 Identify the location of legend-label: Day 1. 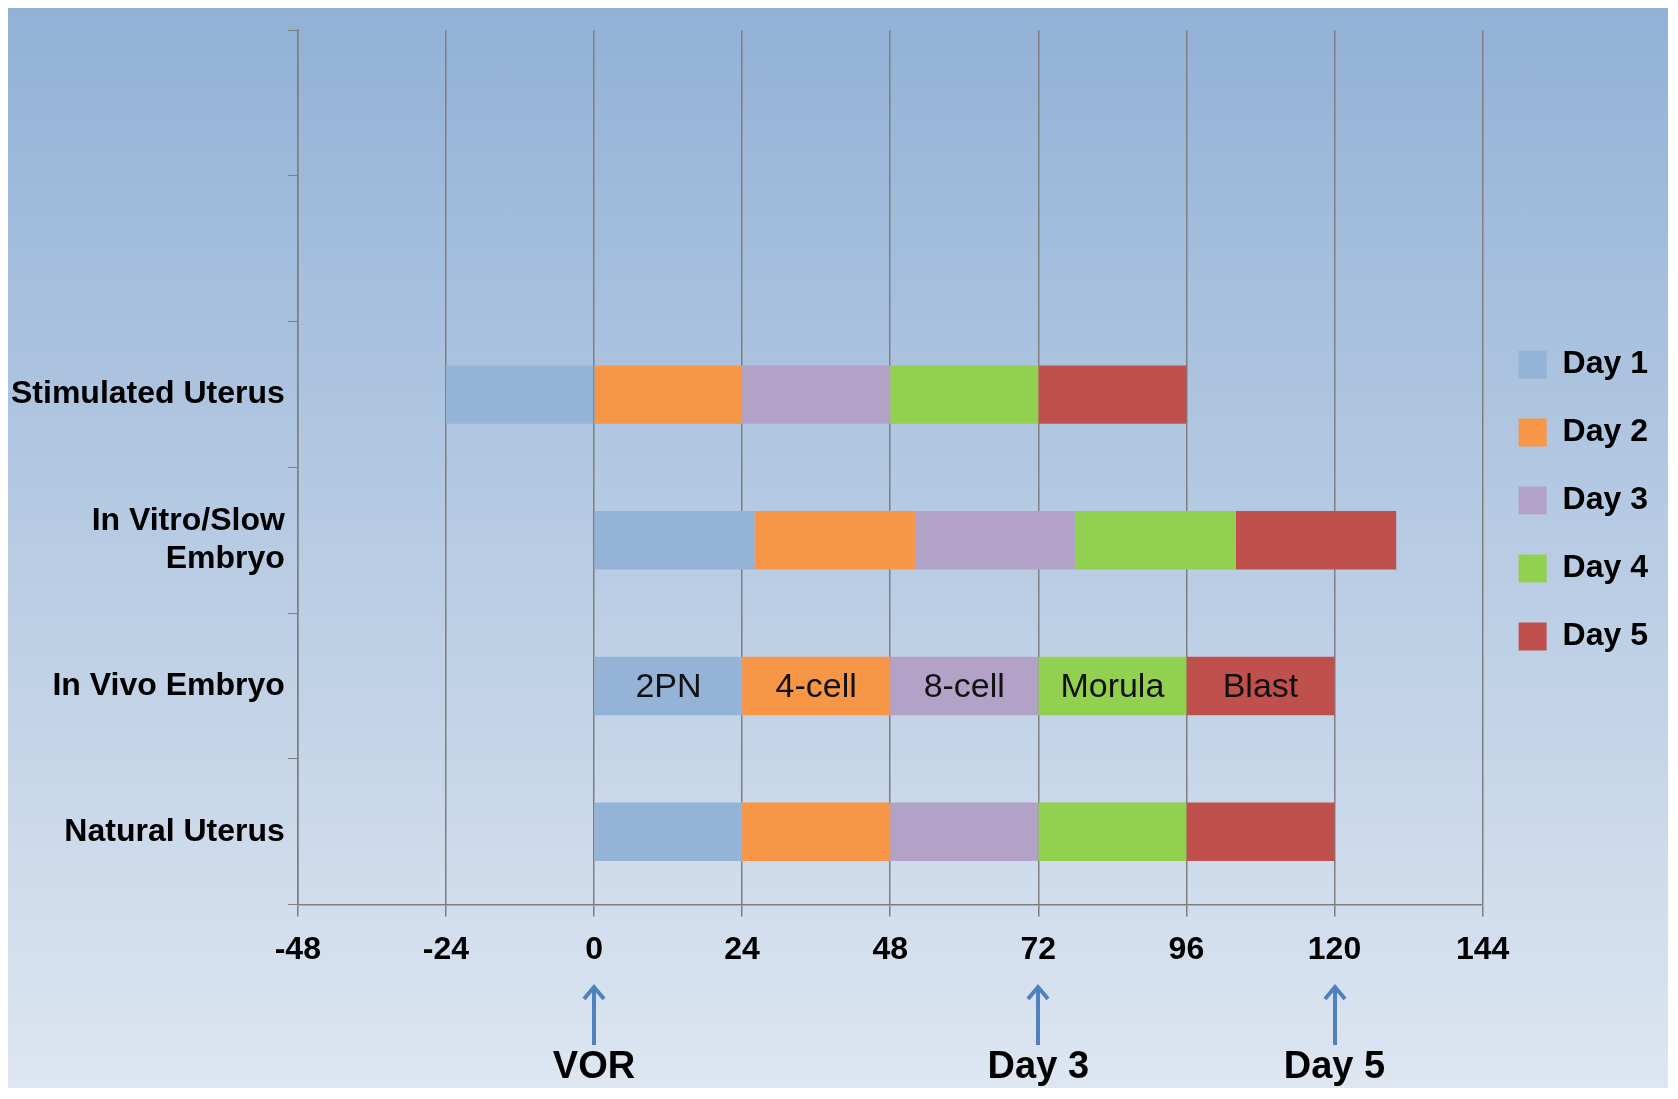
(1605, 362).